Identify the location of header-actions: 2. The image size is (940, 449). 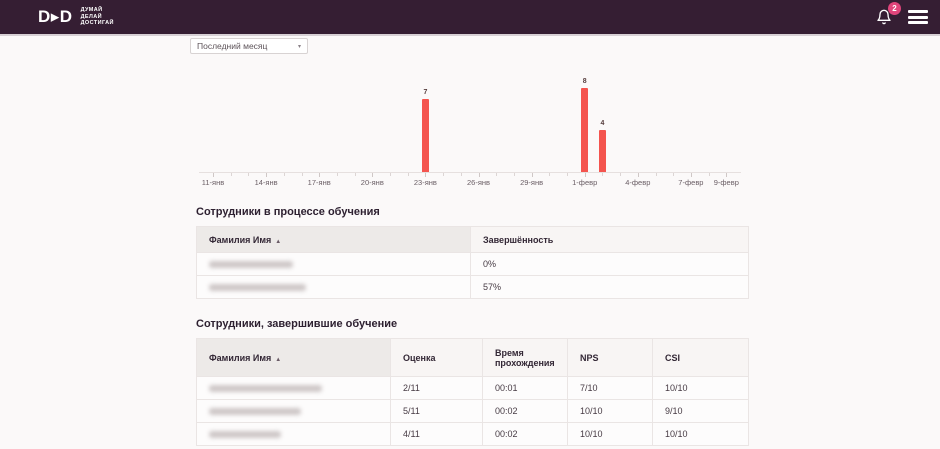
(902, 15).